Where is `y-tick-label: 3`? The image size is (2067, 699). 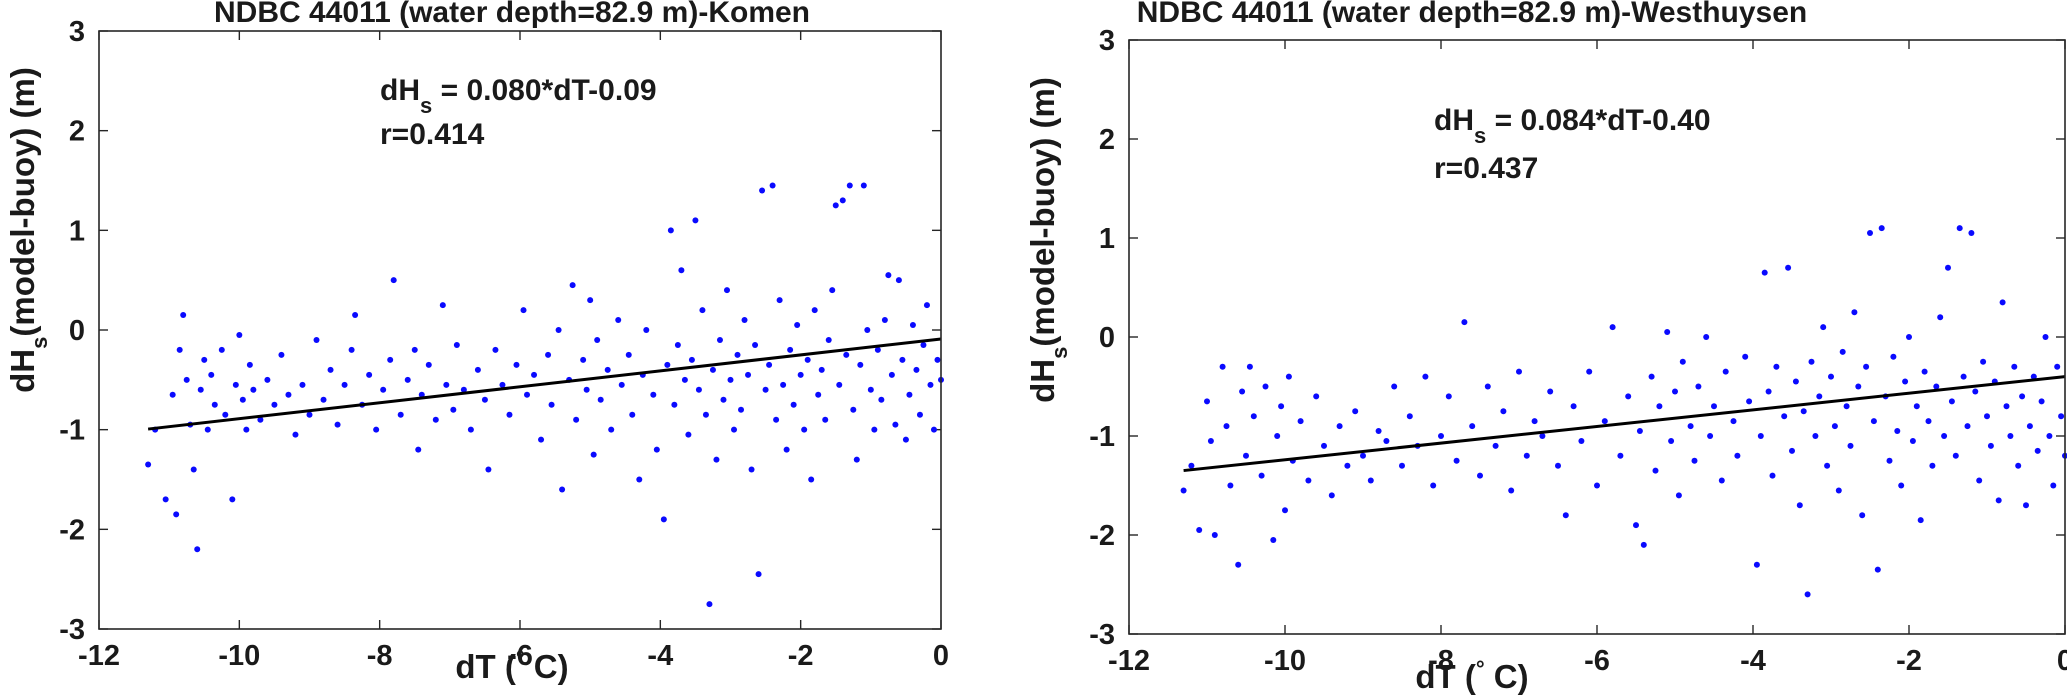 y-tick-label: 3 is located at coordinates (1107, 41).